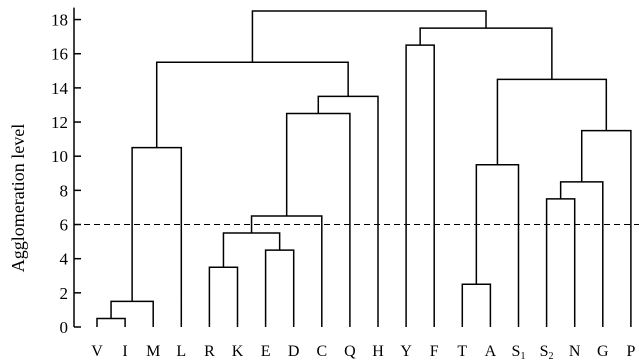 This screenshot has width=639, height=360. I want to click on y-tick-label: 6, so click(64, 225).